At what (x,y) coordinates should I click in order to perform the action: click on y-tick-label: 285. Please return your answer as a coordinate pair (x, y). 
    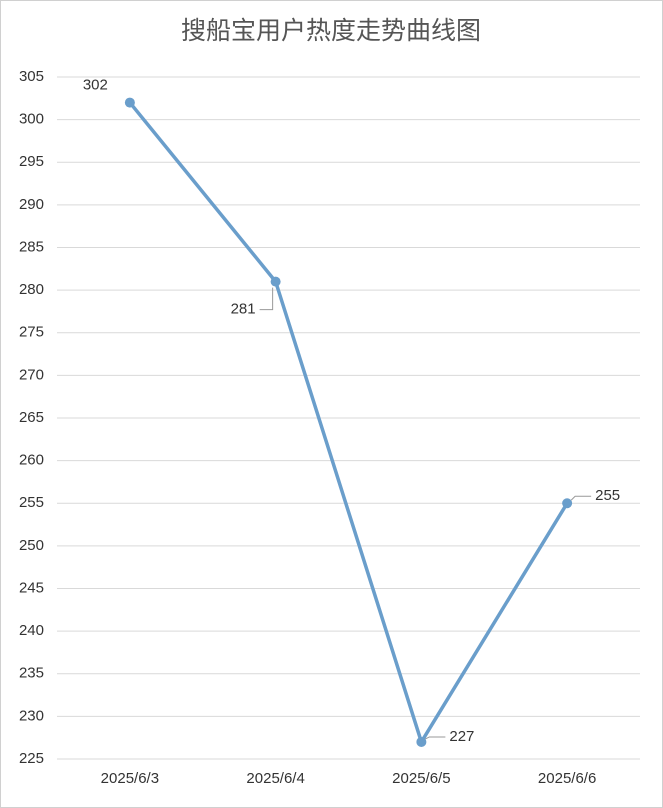
    Looking at the image, I should click on (31, 246).